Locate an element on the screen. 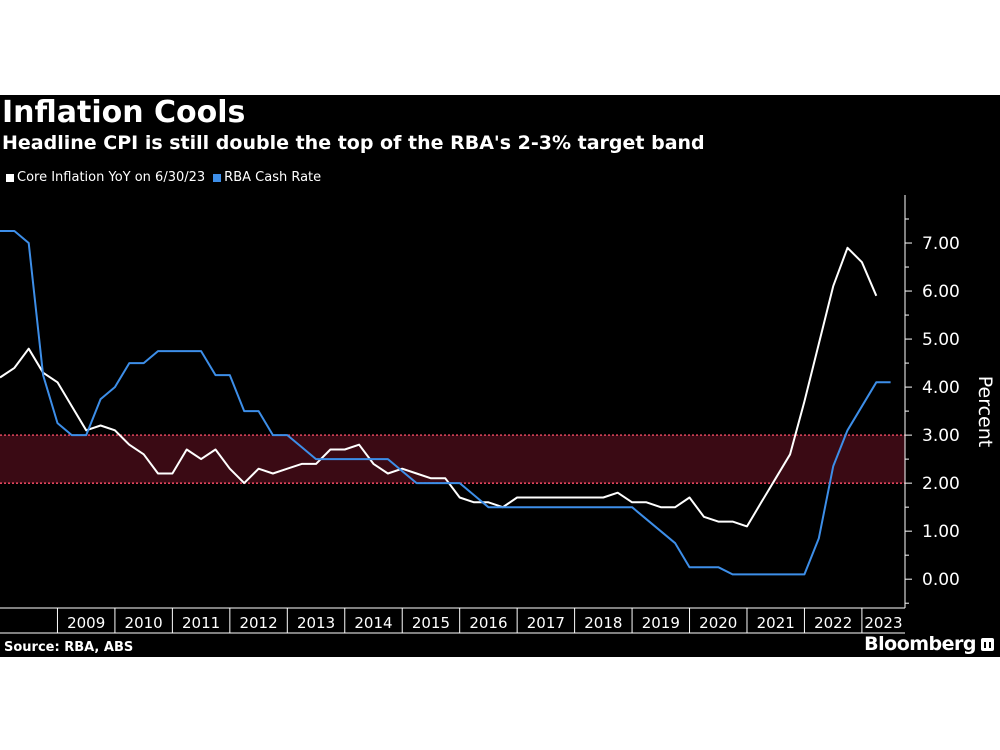 Image resolution: width=1000 pixels, height=750 pixels. legend-label-rba-cash-rate: RBA Cash Rate is located at coordinates (273, 177).